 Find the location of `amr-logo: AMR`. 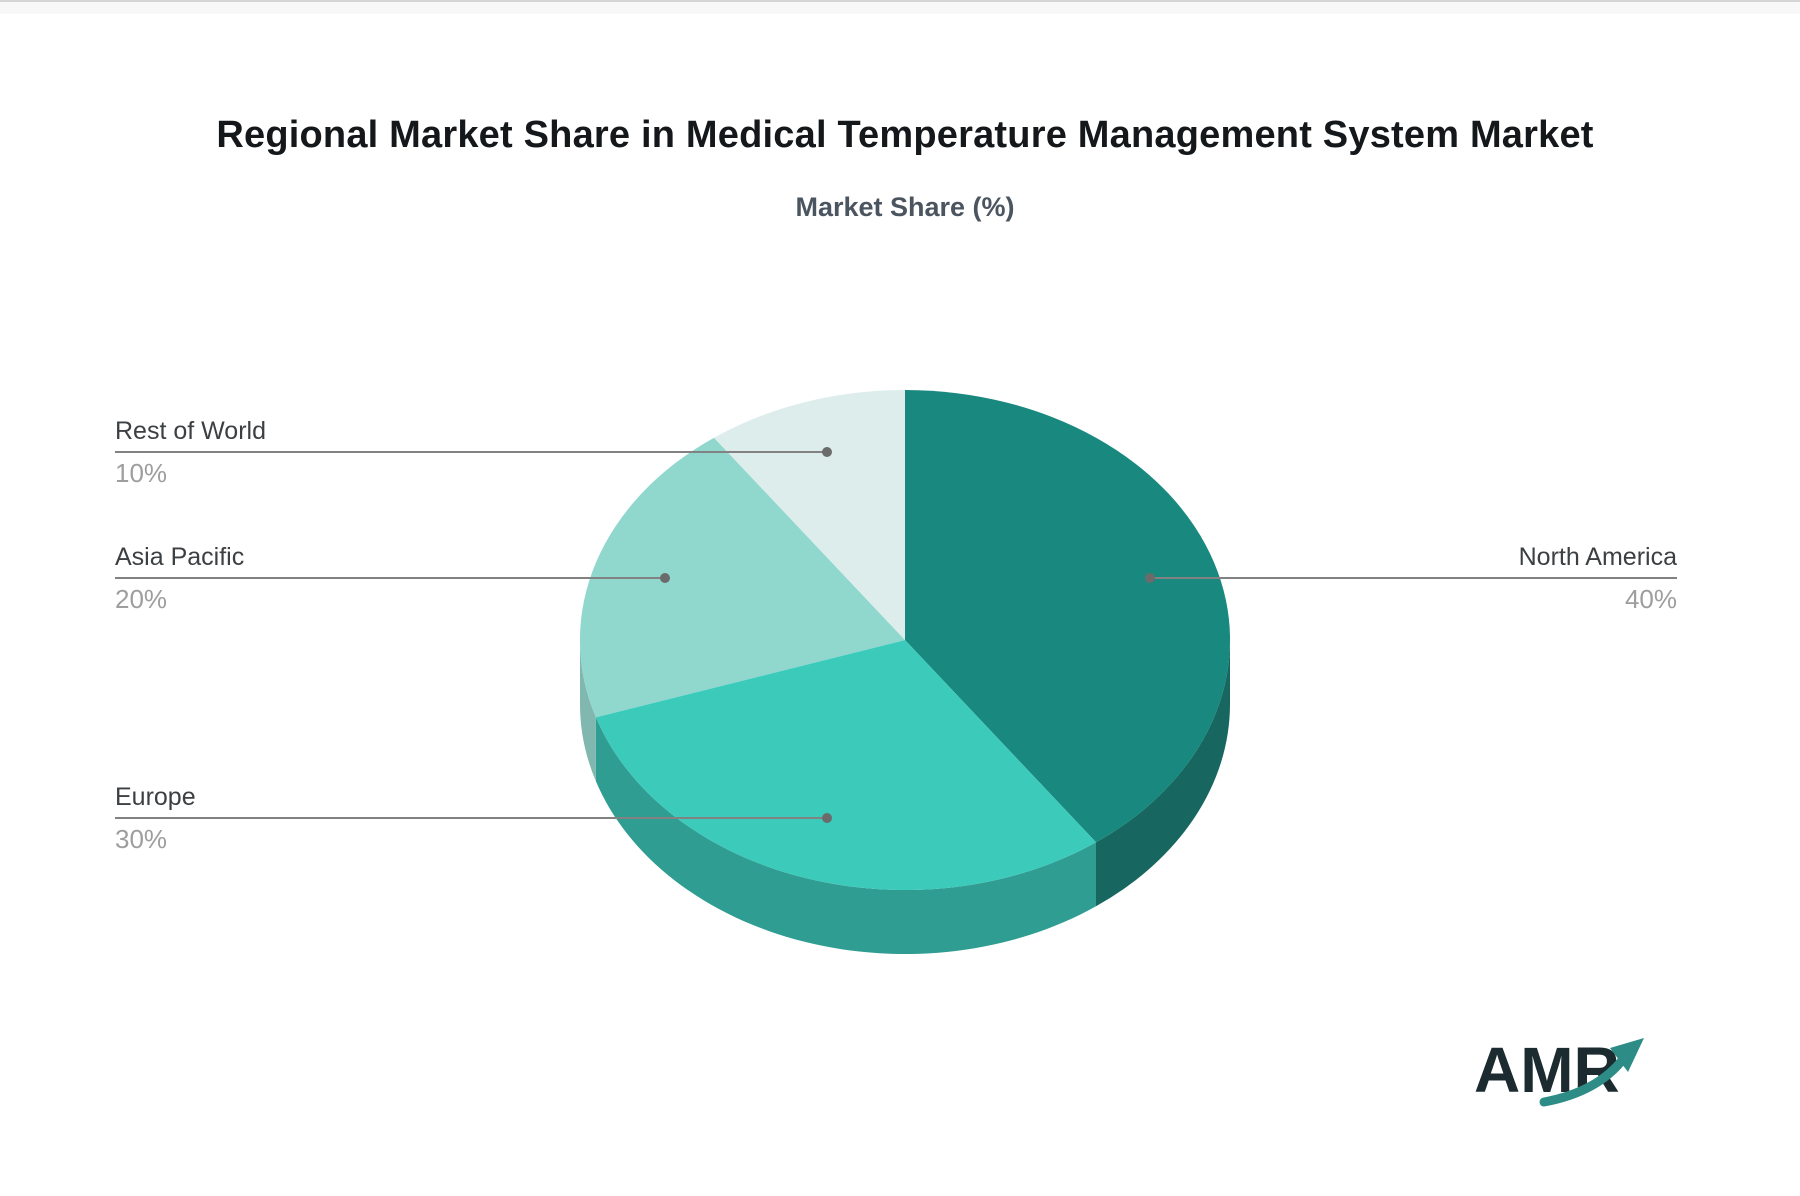

amr-logo: AMR is located at coordinates (1559, 1070).